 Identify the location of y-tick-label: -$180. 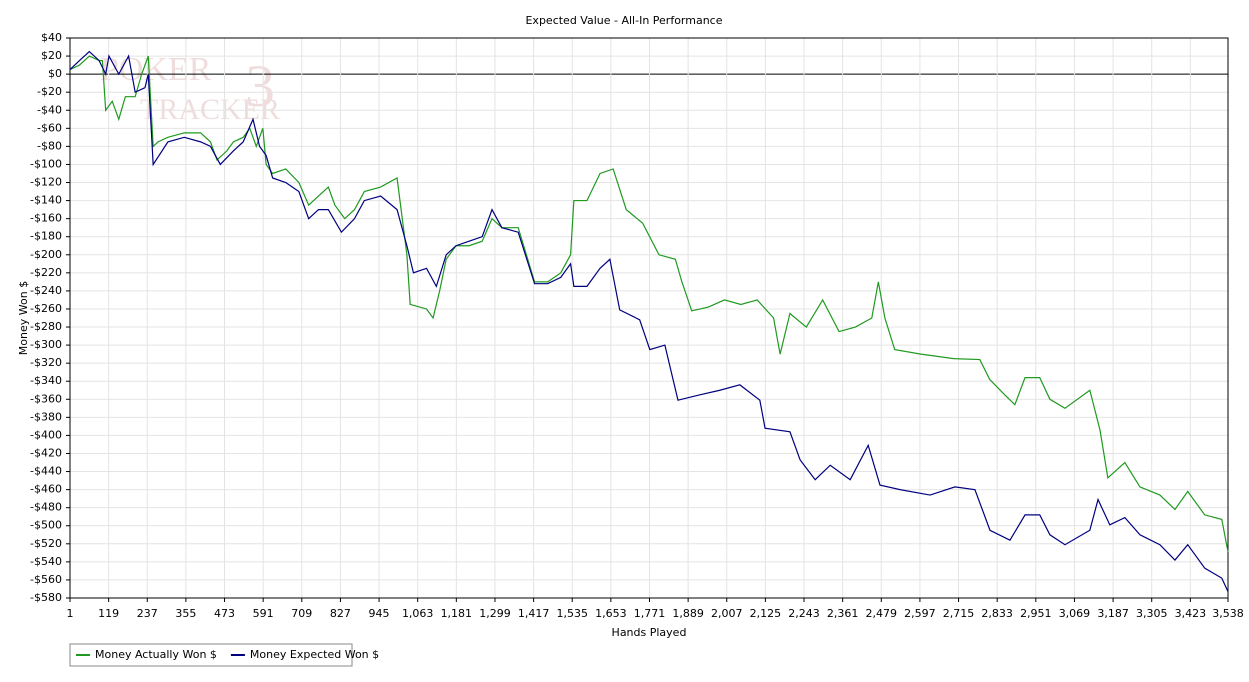
(46, 236).